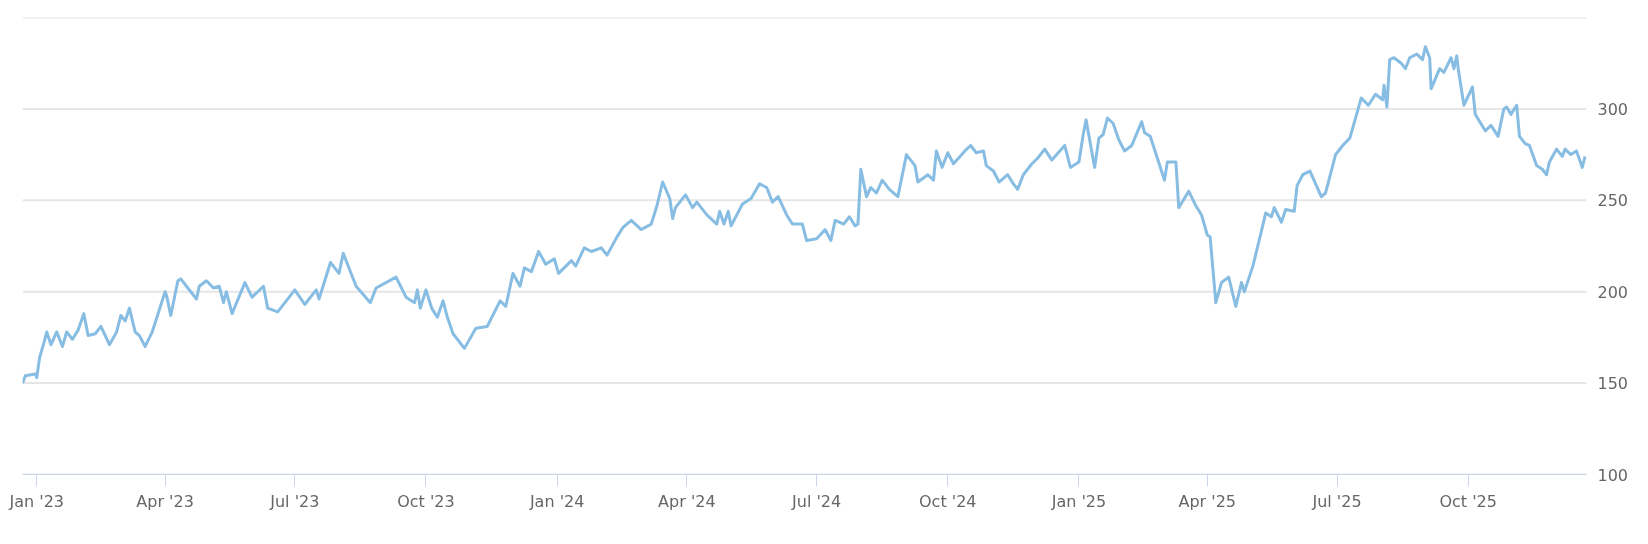 Image resolution: width=1648 pixels, height=544 pixels. What do you see at coordinates (1613, 475) in the screenshot?
I see `y-tick-label: 100` at bounding box center [1613, 475].